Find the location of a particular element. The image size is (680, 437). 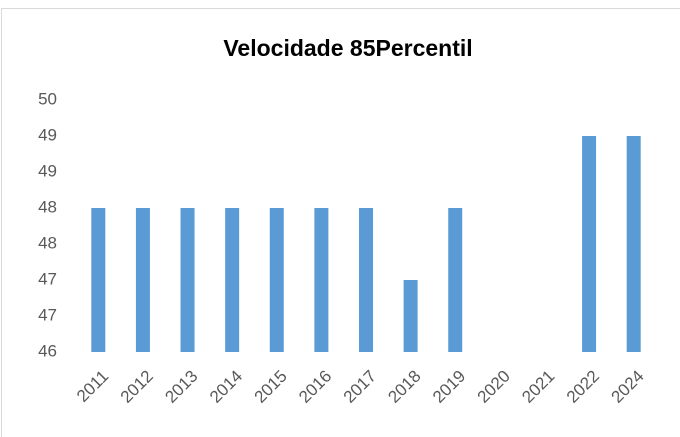

x-tick-label: 2024 is located at coordinates (628, 387).